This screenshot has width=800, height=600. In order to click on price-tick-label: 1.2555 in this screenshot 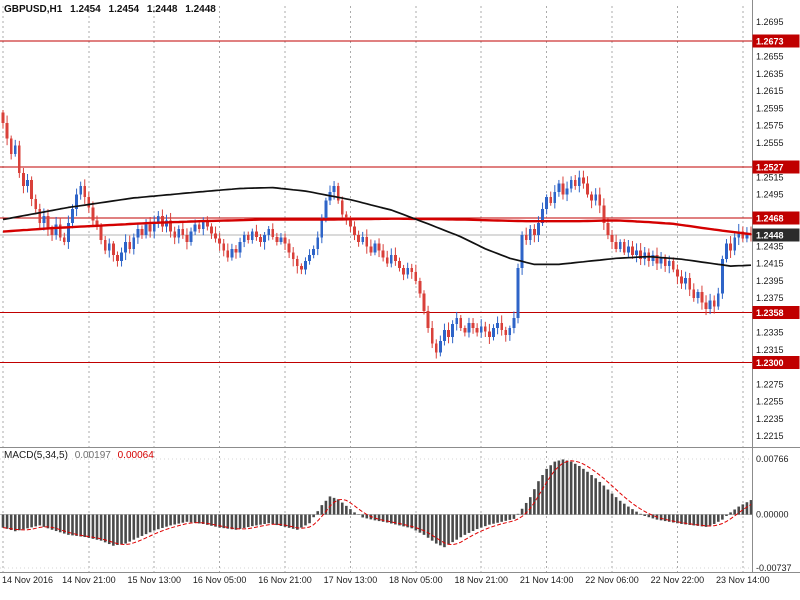, I will do `click(770, 143)`.